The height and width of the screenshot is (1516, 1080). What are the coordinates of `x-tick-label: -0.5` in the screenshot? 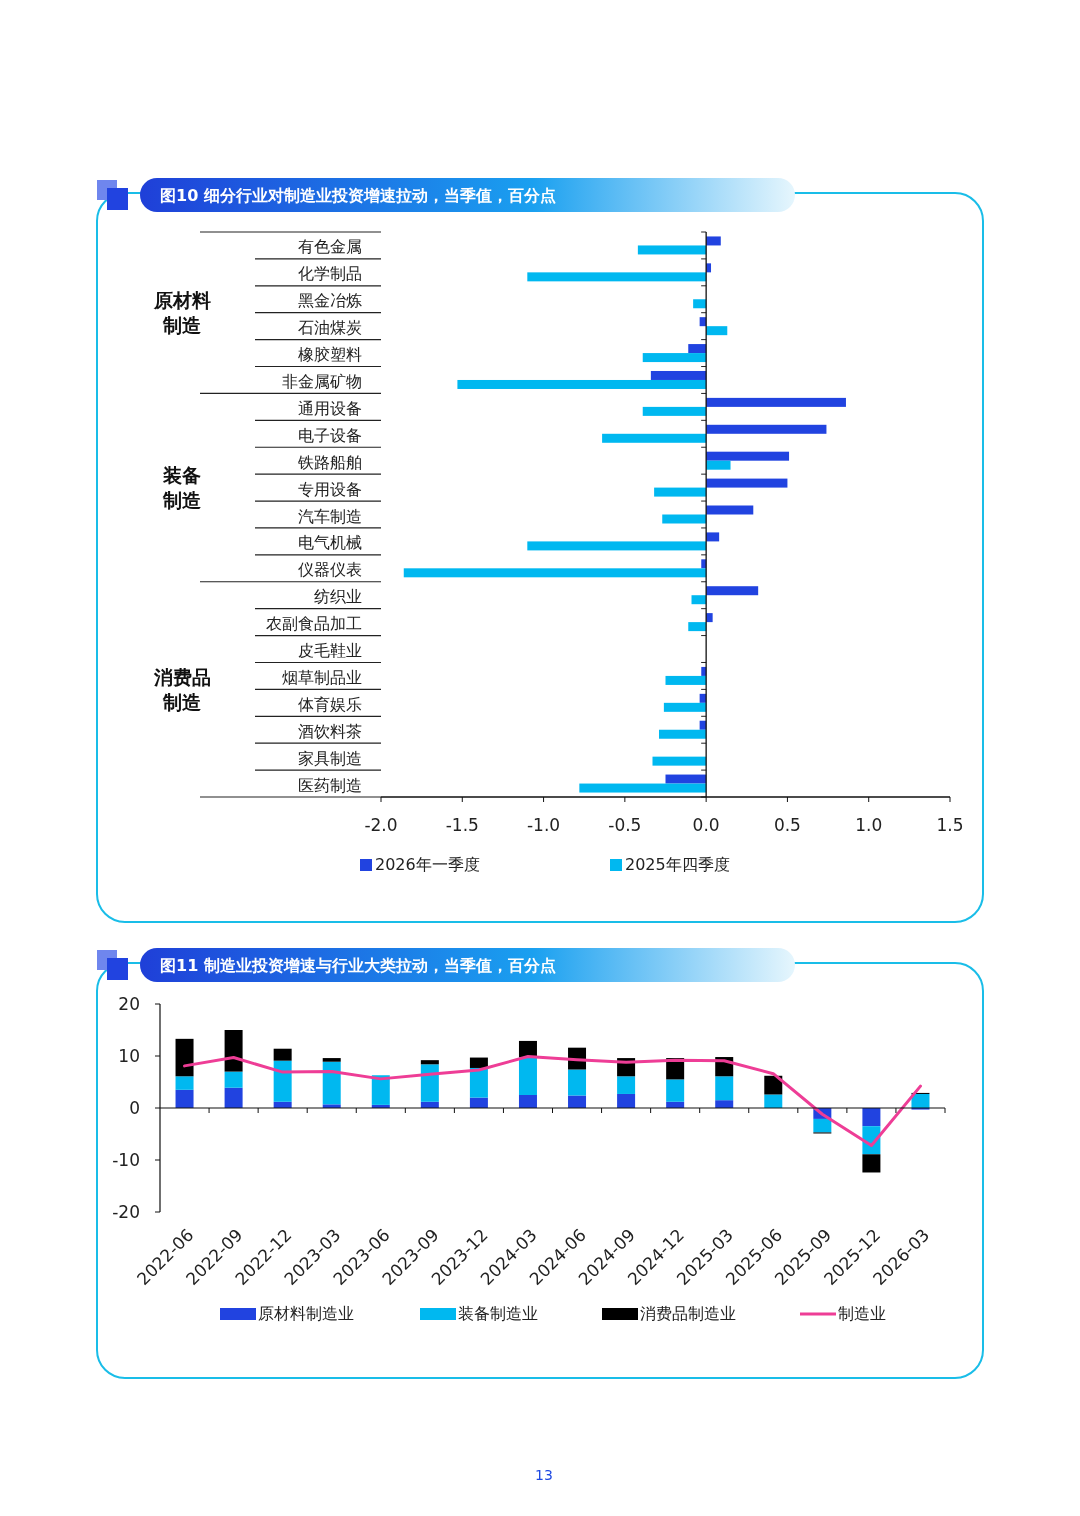 It's located at (625, 825).